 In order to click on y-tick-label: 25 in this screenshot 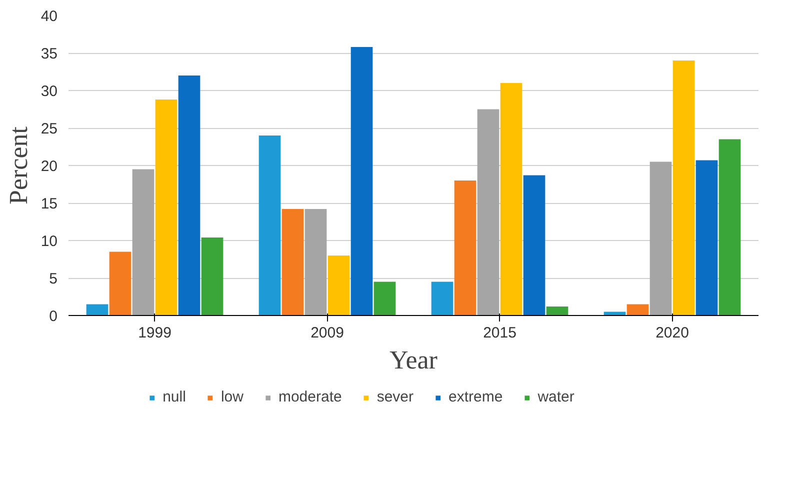, I will do `click(49, 129)`.